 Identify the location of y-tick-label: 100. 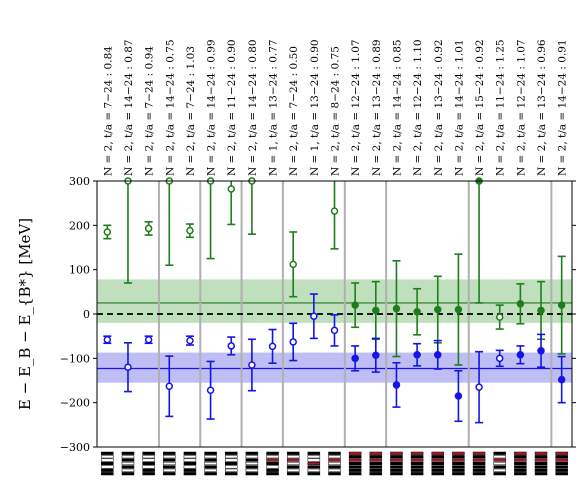
(79, 270).